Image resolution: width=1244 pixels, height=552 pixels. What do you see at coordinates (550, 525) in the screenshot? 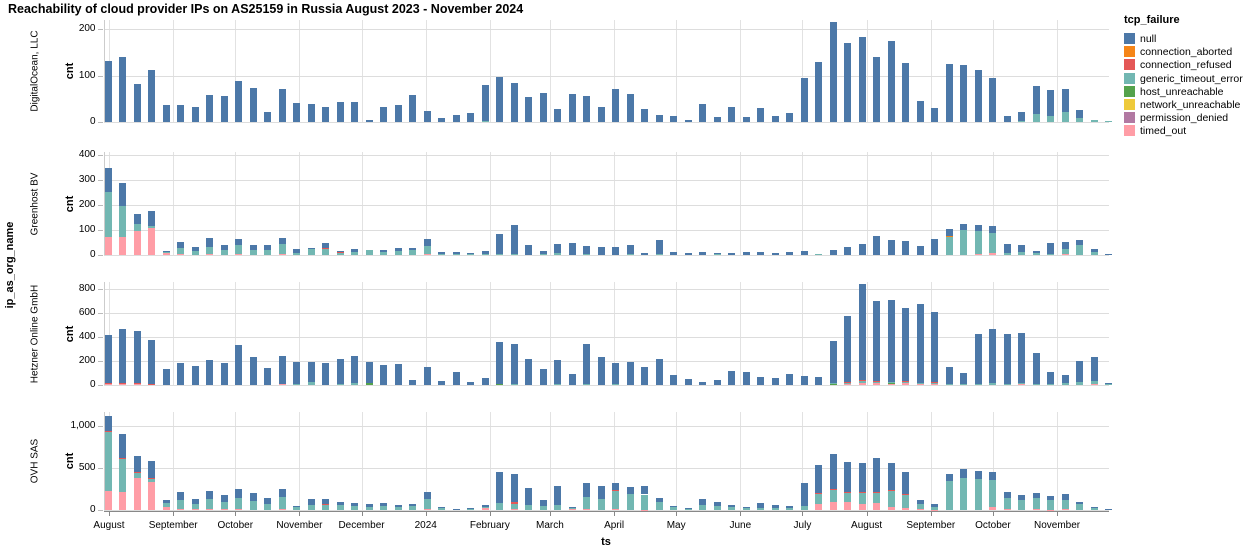
I see `x-tick-label: March` at bounding box center [550, 525].